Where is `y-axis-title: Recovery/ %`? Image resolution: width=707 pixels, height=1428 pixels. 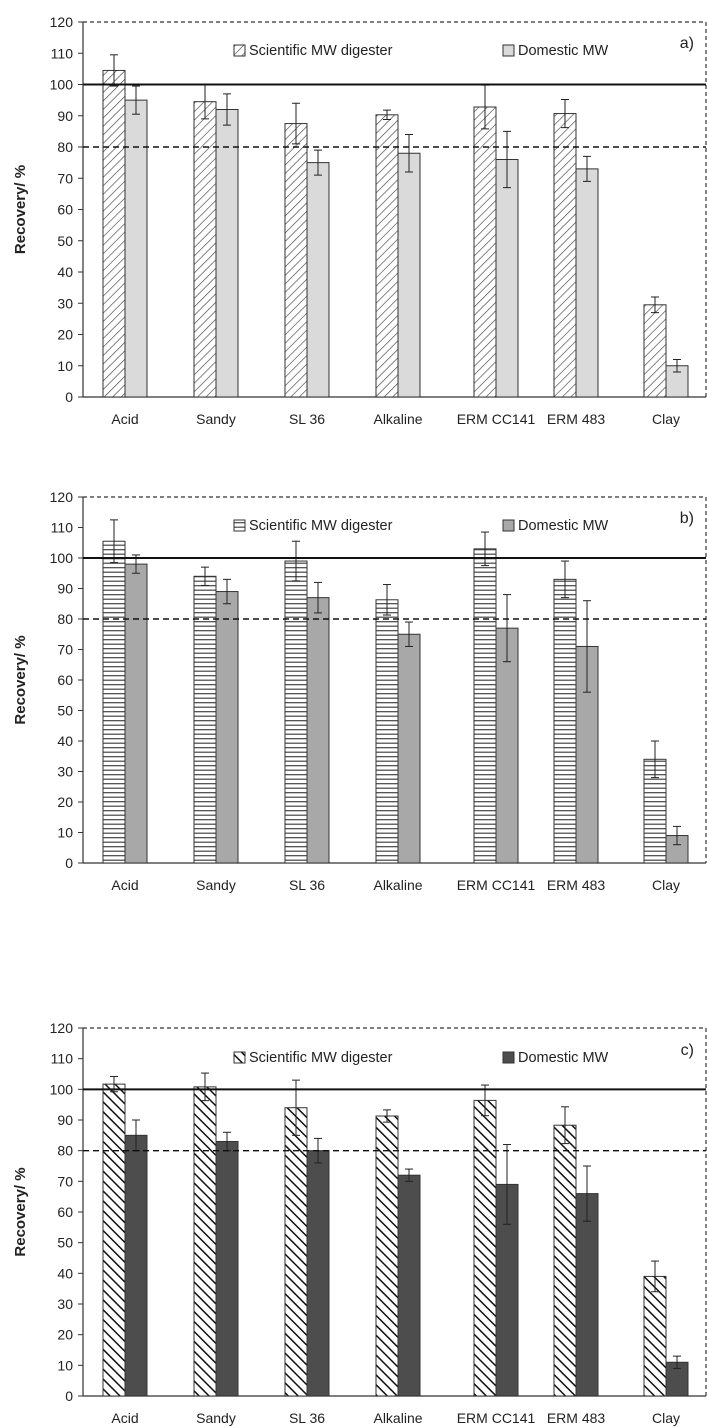
y-axis-title: Recovery/ % is located at coordinates (20, 679).